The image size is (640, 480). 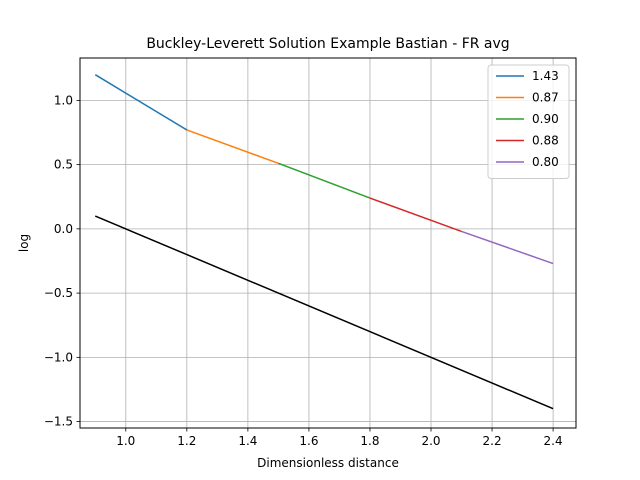 What do you see at coordinates (186, 441) in the screenshot?
I see `x-tick-label: 1.2` at bounding box center [186, 441].